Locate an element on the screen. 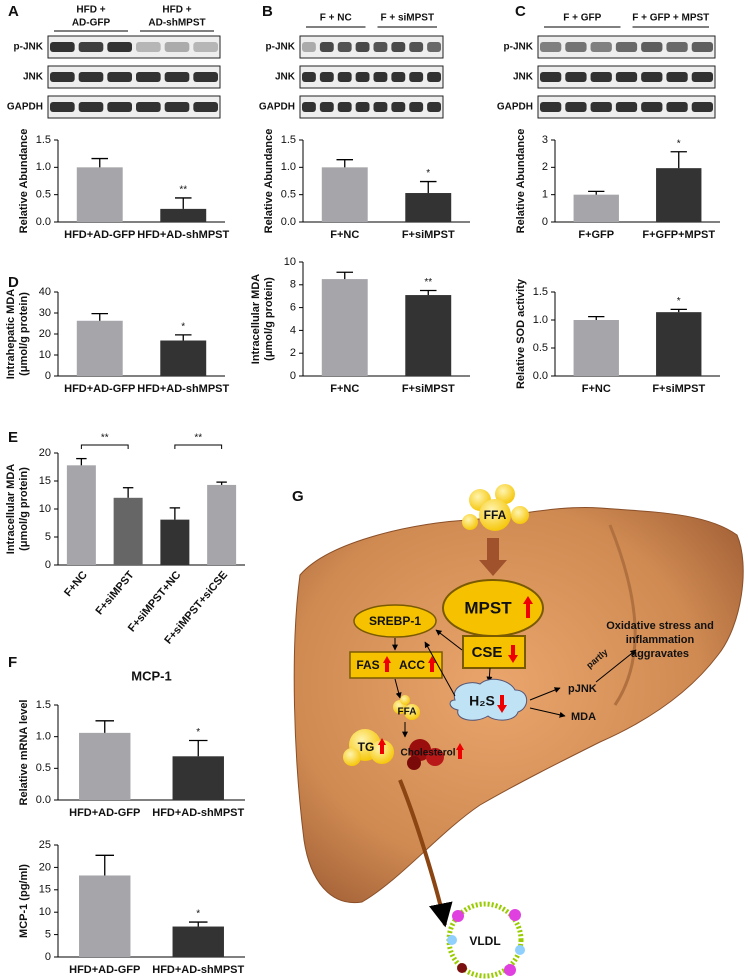  blot-row-label: GAPDH is located at coordinates (277, 107).